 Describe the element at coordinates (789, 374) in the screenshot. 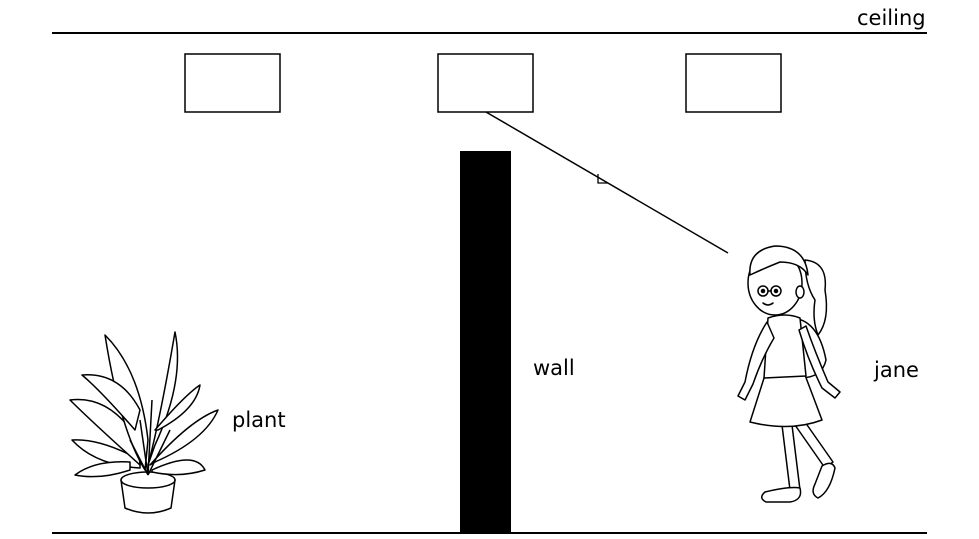

I see `jane-figure-icon` at that location.